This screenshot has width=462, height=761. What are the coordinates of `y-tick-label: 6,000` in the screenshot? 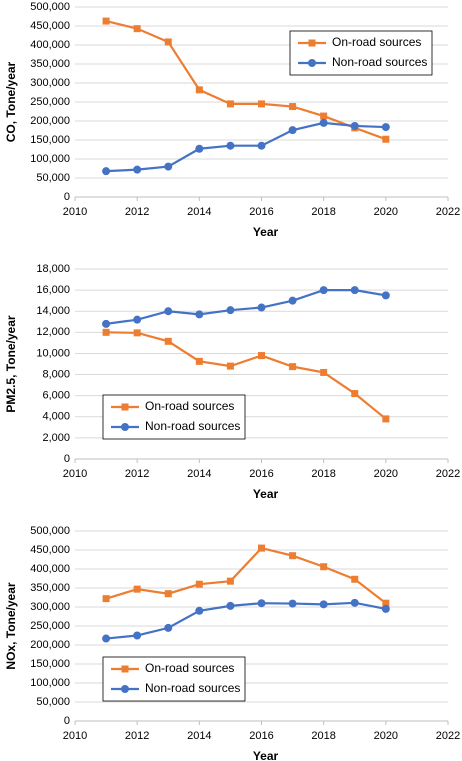 It's located at (56, 396).